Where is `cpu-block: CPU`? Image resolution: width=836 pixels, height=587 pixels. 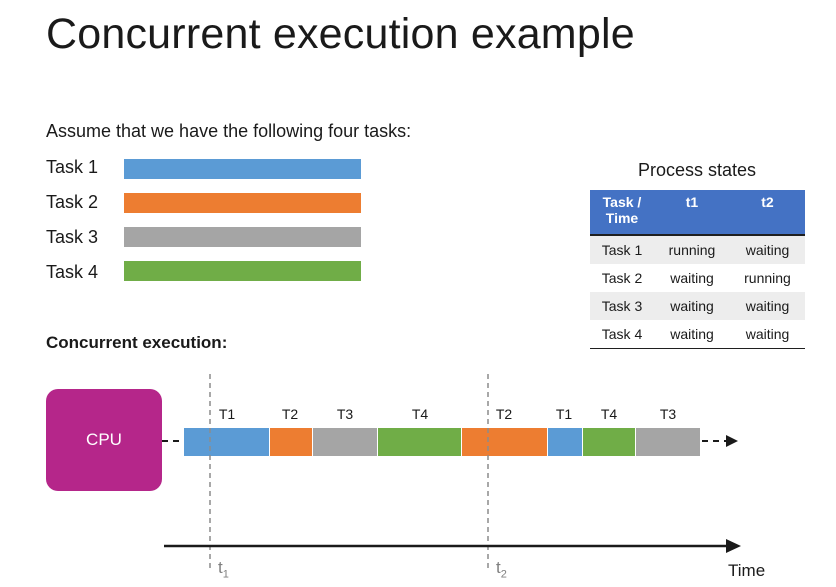
cpu-block: CPU is located at coordinates (104, 440).